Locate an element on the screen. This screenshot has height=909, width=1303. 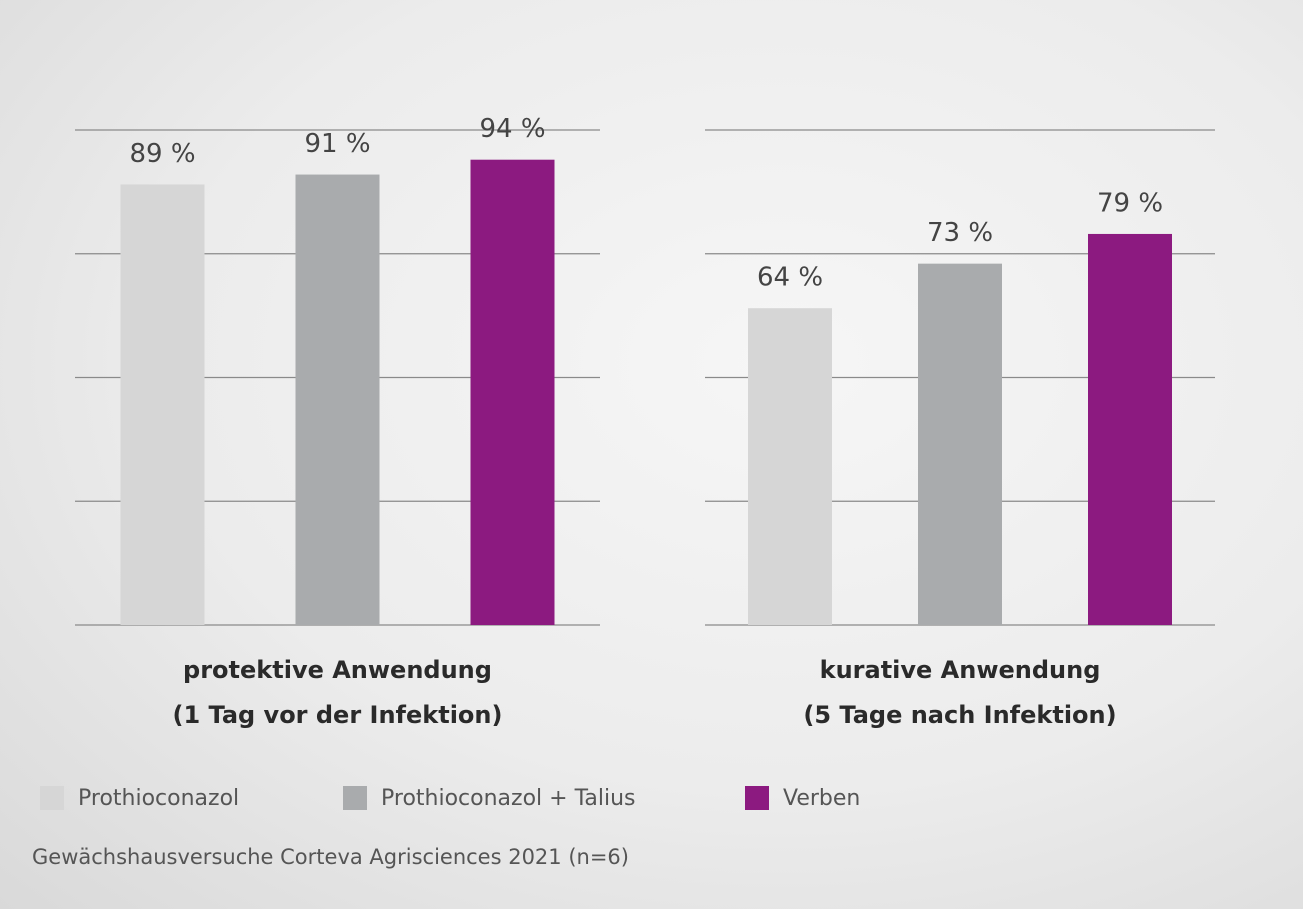
value-label: 94 % is located at coordinates (512, 129).